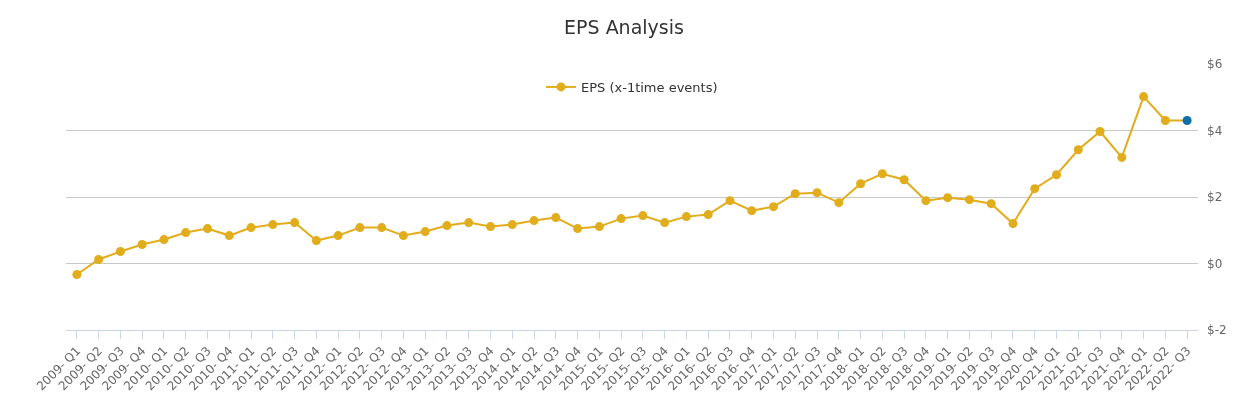  Describe the element at coordinates (1215, 64) in the screenshot. I see `y-tick-label: $6` at that location.